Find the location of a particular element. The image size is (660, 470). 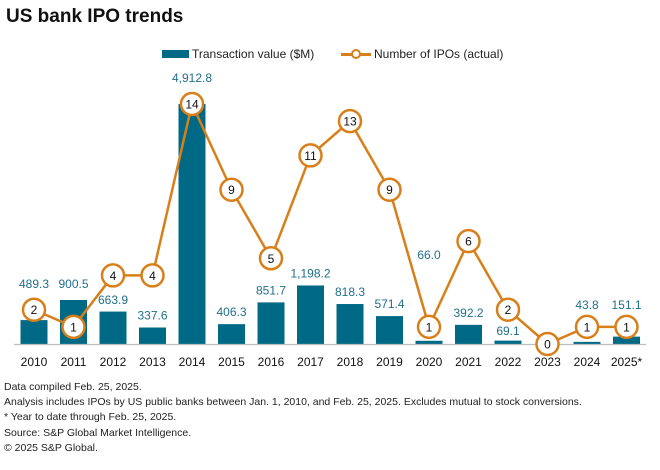

bar-2013 is located at coordinates (152, 335).